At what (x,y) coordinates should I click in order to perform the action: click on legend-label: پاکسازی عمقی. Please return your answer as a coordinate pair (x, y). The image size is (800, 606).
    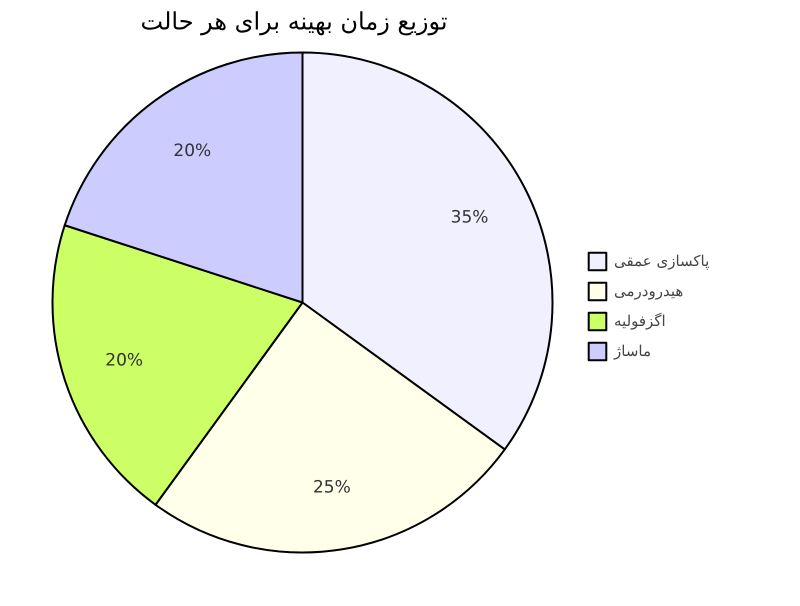
    Looking at the image, I should click on (662, 261).